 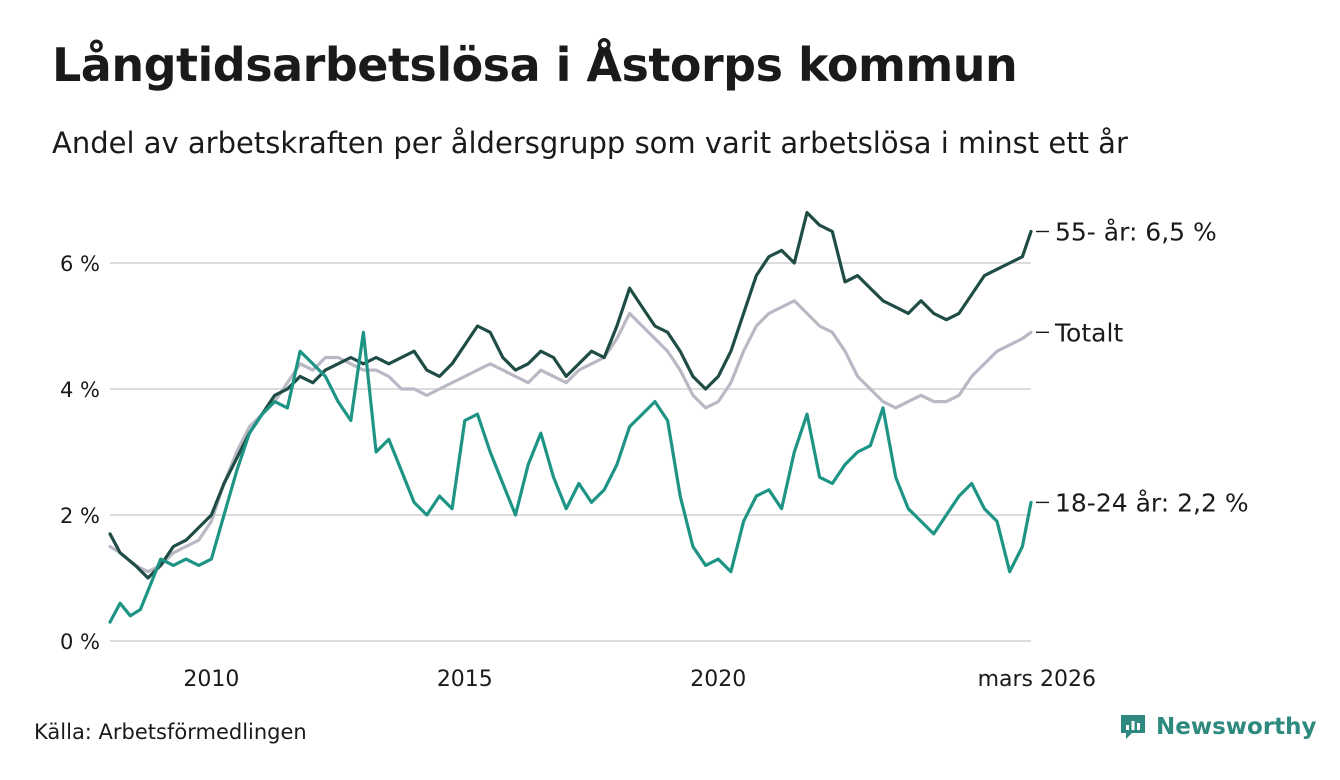 I want to click on chart-title: Långtidsarbetslösa i Åstorps kommun, so click(x=535, y=65).